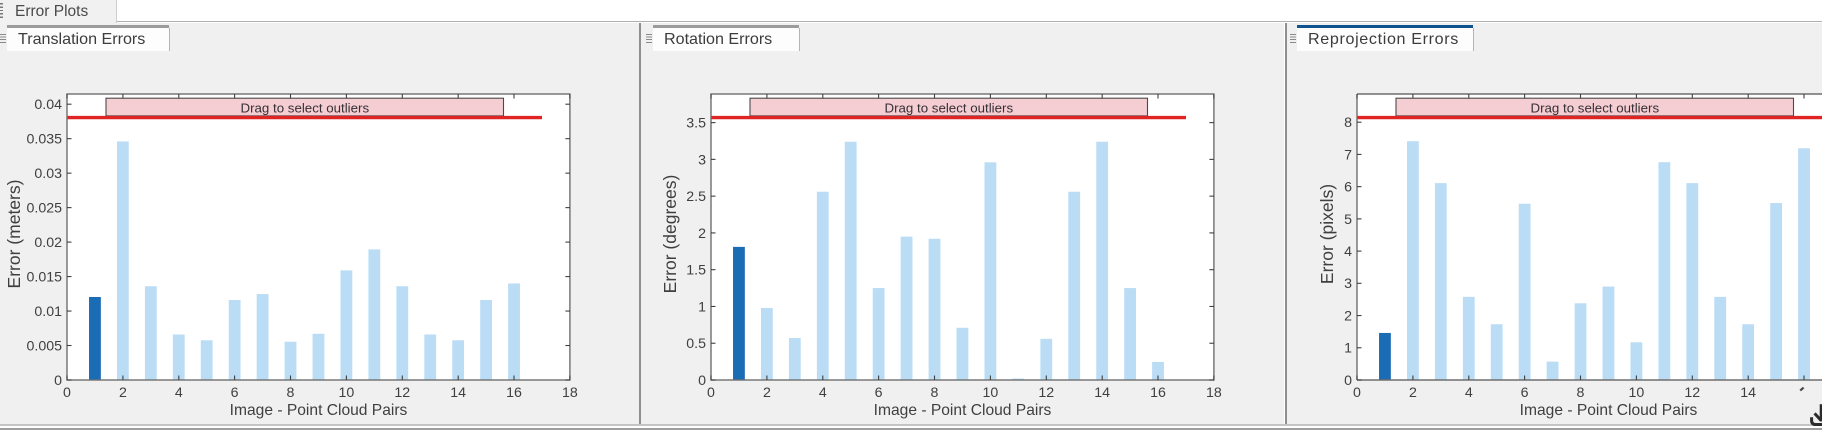 The height and width of the screenshot is (430, 1822). I want to click on svg-text: 5, so click(1348, 220).